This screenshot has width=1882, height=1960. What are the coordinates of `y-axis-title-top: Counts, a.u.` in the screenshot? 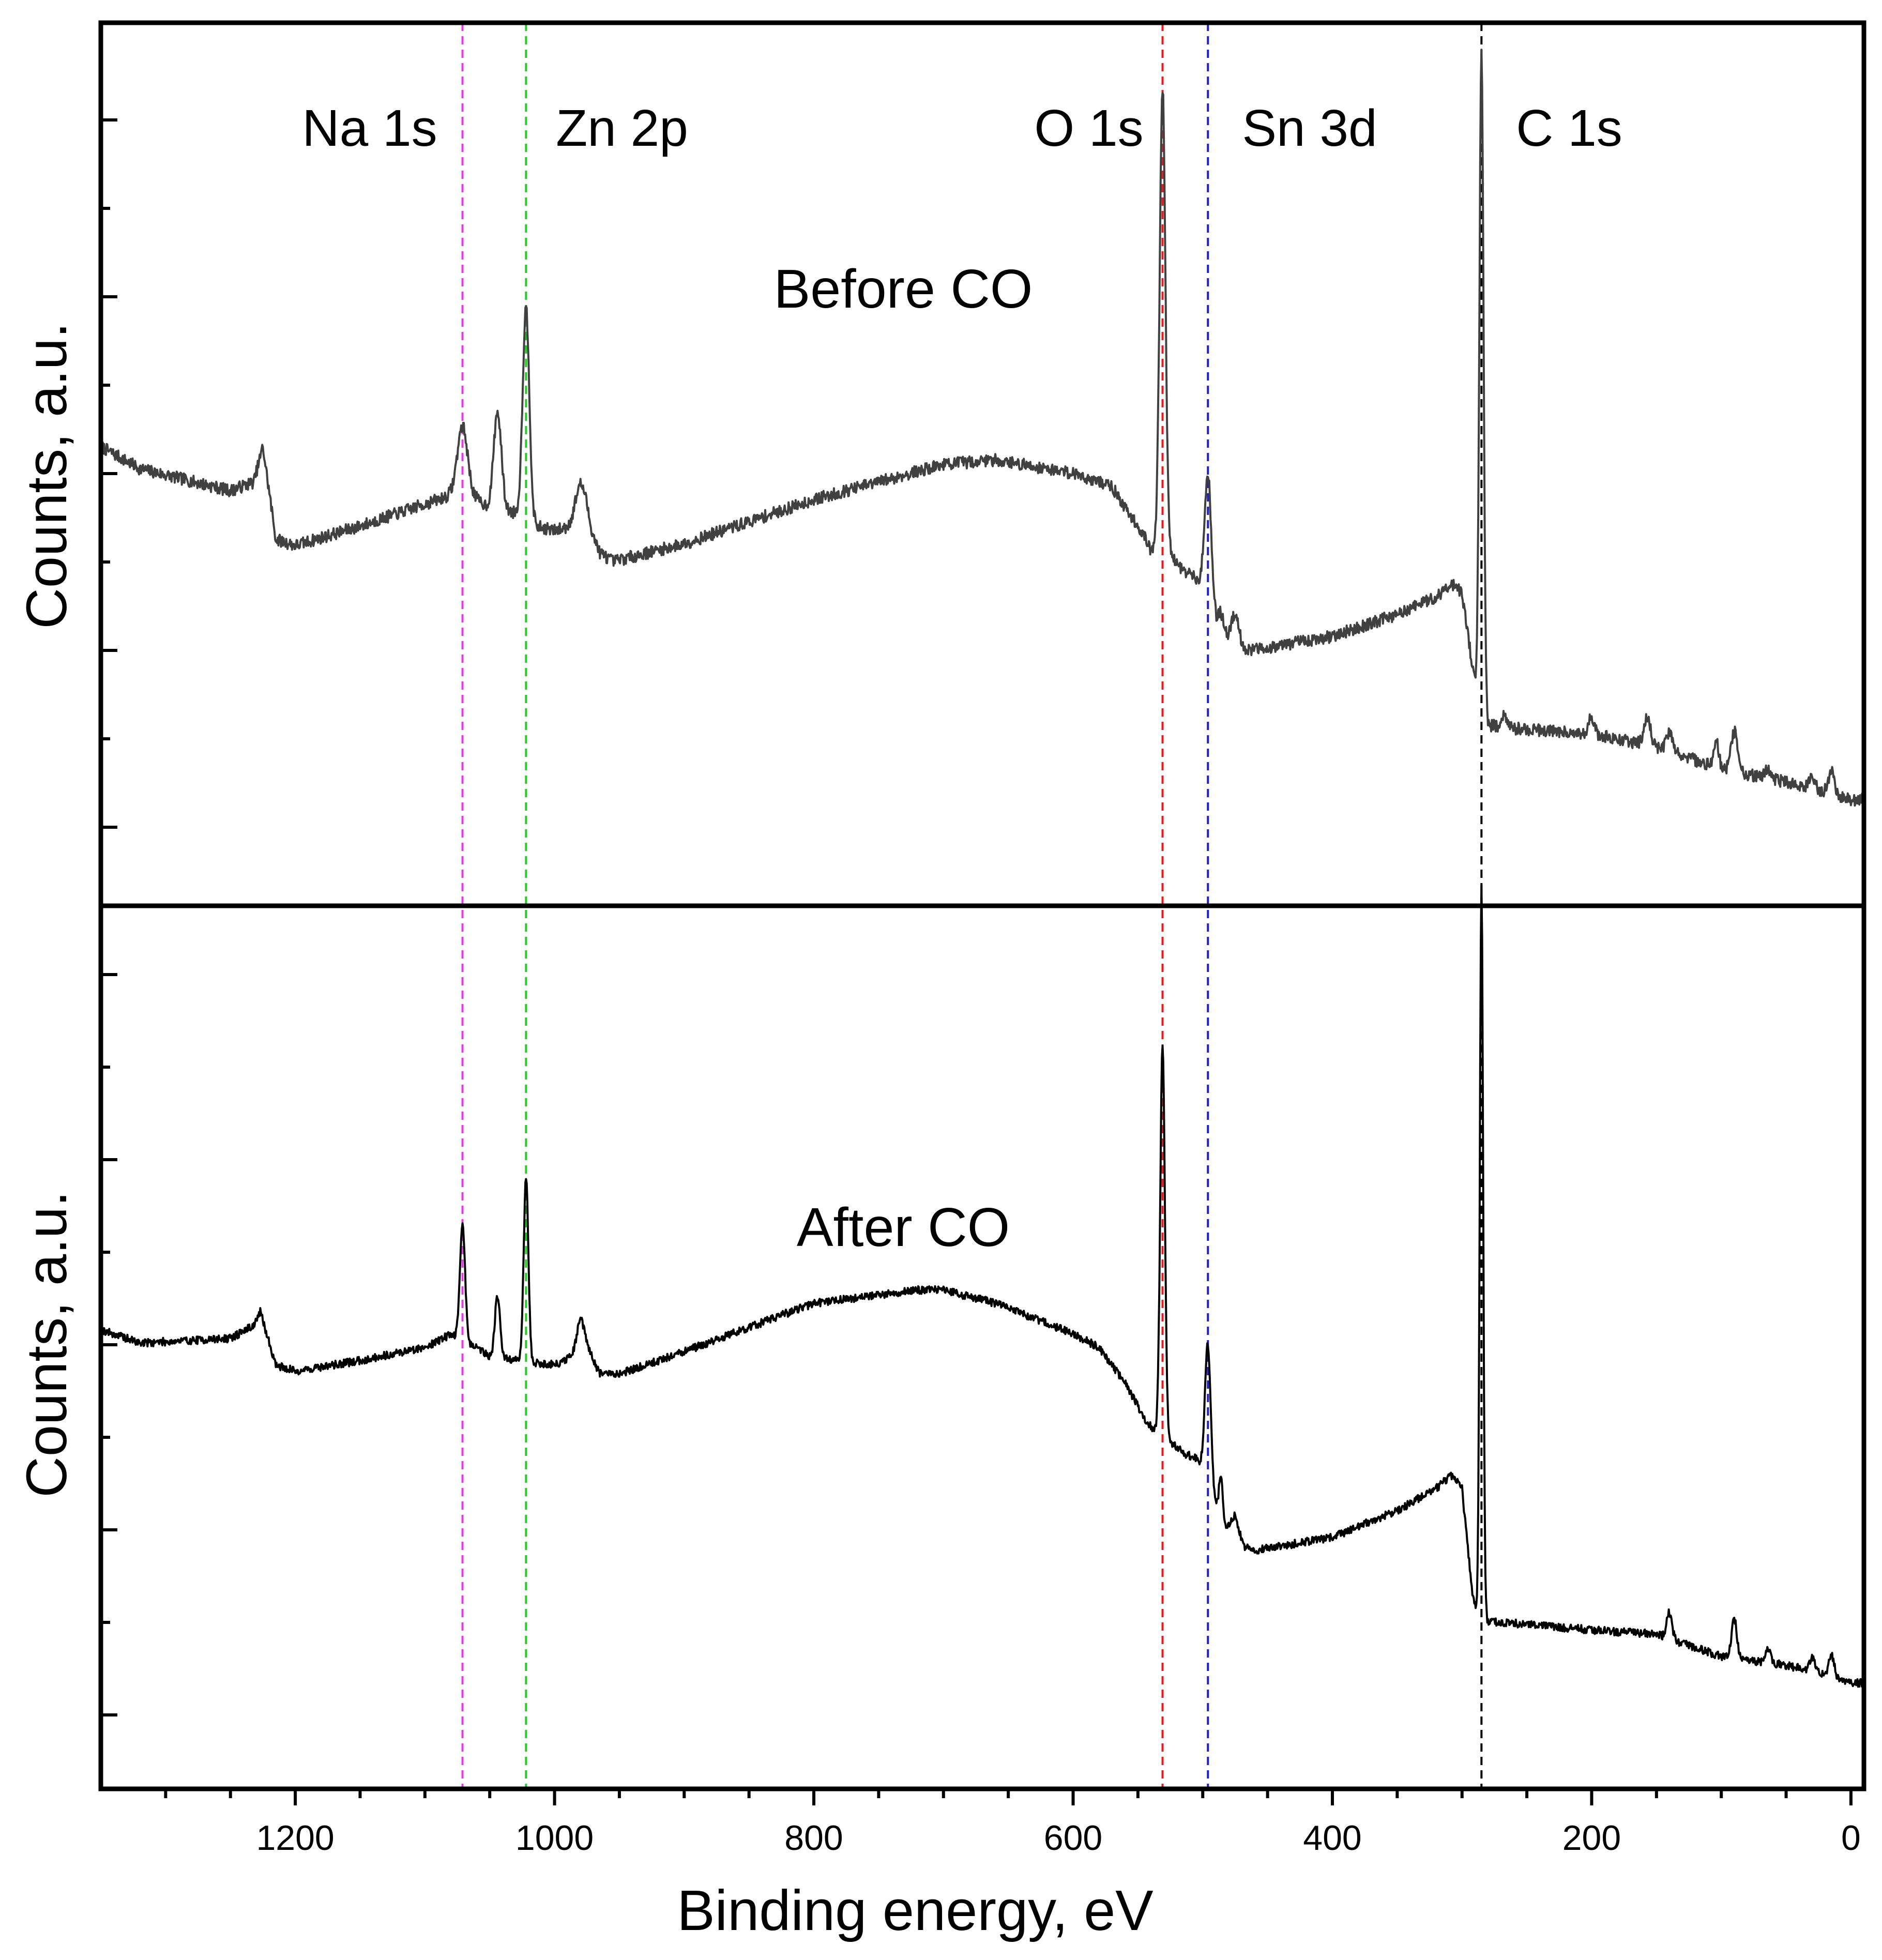 It's located at (47, 475).